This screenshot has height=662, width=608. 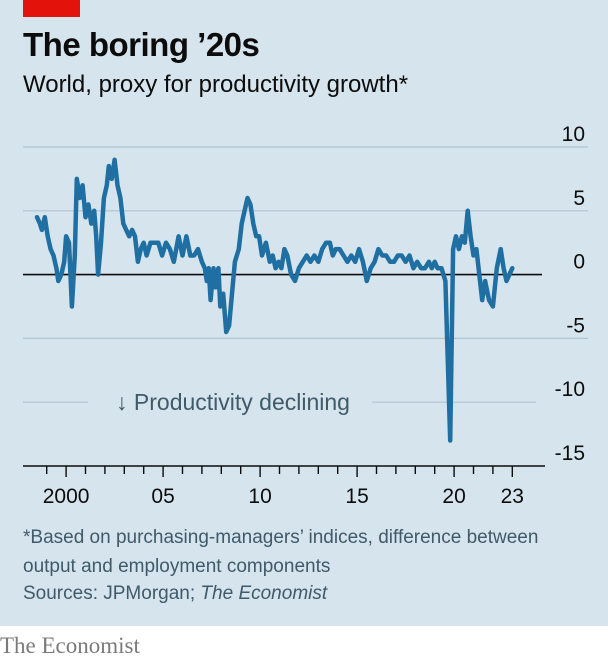 I want to click on productivity-declining-annotation: ↓ Productivity declining, so click(x=233, y=402).